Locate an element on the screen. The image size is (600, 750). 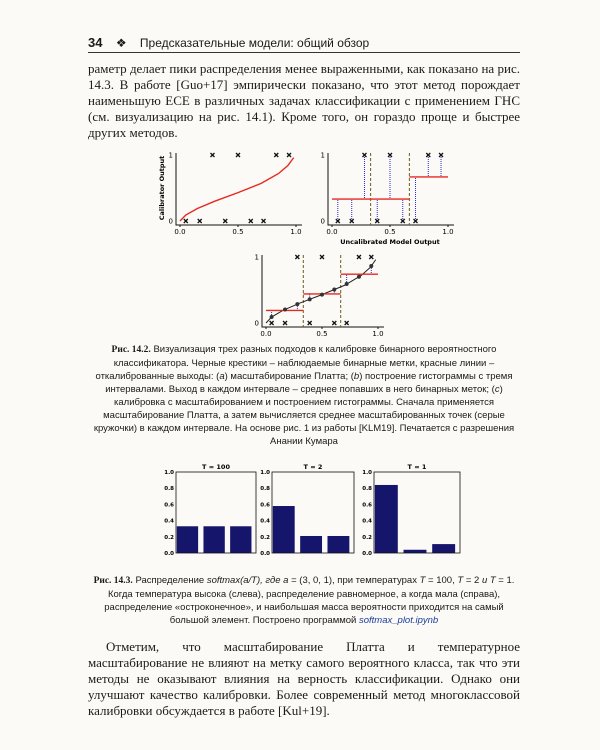
chart-title: T = 2 is located at coordinates (313, 467).